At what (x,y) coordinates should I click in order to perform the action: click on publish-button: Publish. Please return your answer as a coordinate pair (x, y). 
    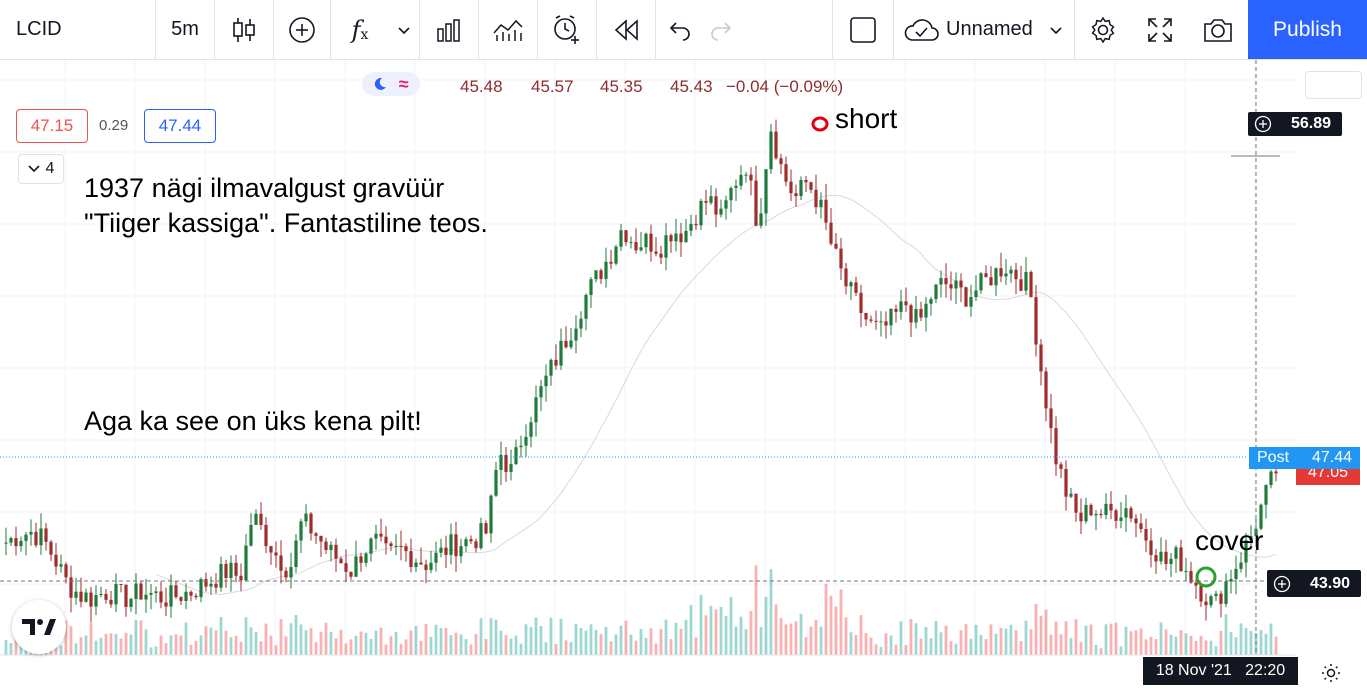
    Looking at the image, I should click on (1307, 29).